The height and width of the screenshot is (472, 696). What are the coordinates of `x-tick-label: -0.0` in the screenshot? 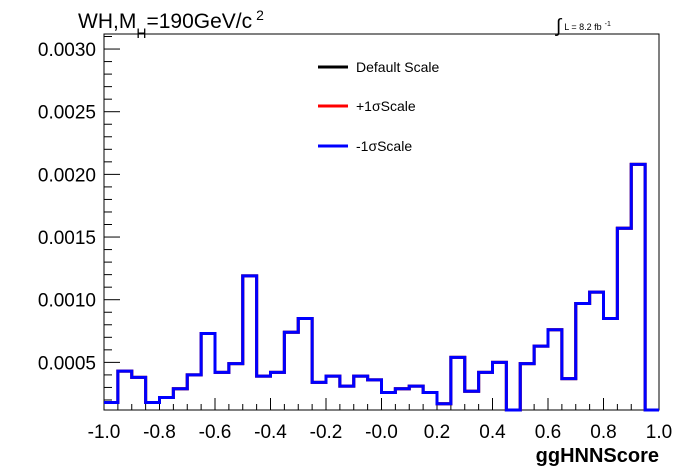 It's located at (381, 432).